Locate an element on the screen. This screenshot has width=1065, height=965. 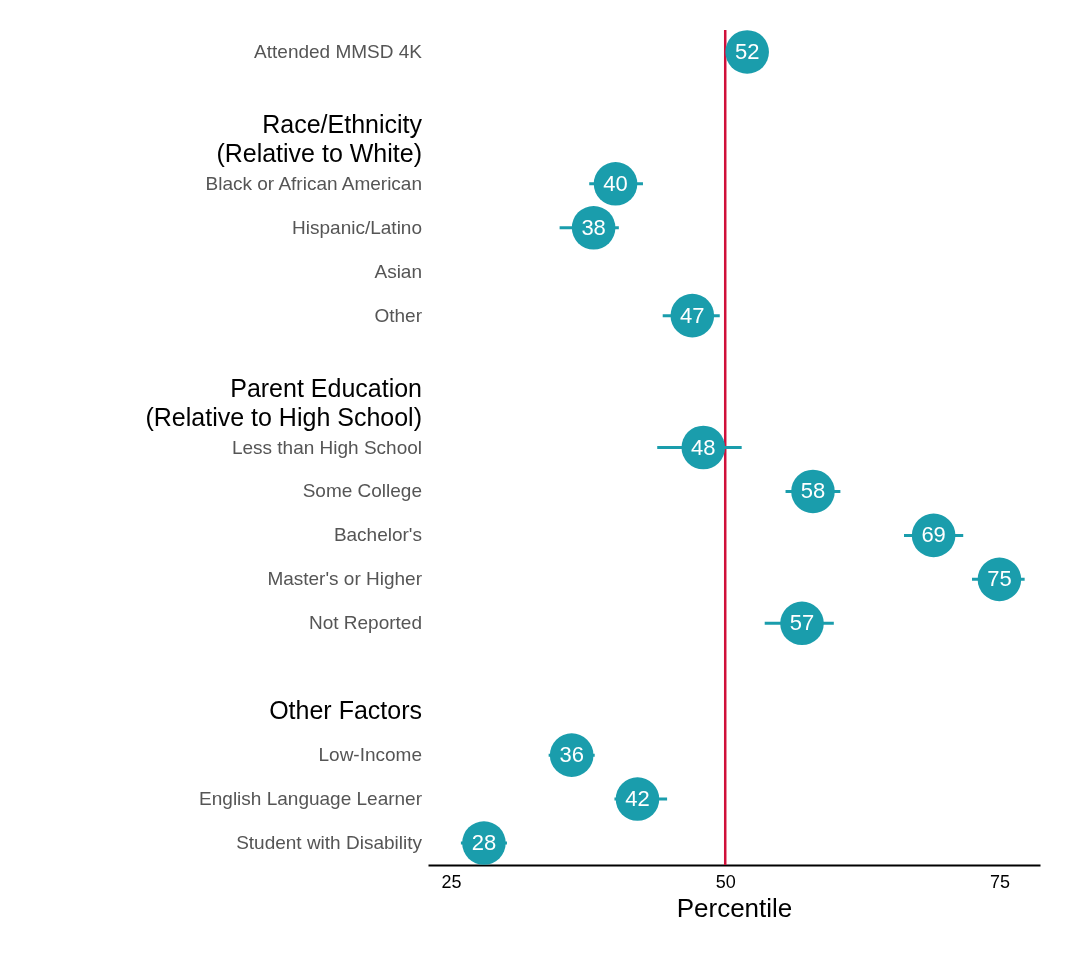
y-tick-label: Other is located at coordinates (398, 315).